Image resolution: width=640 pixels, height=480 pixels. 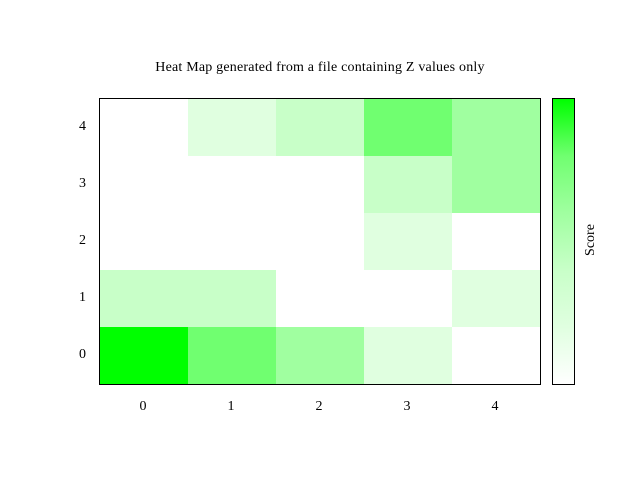 I want to click on heatmap-cell-x0-y1, so click(x=144, y=298).